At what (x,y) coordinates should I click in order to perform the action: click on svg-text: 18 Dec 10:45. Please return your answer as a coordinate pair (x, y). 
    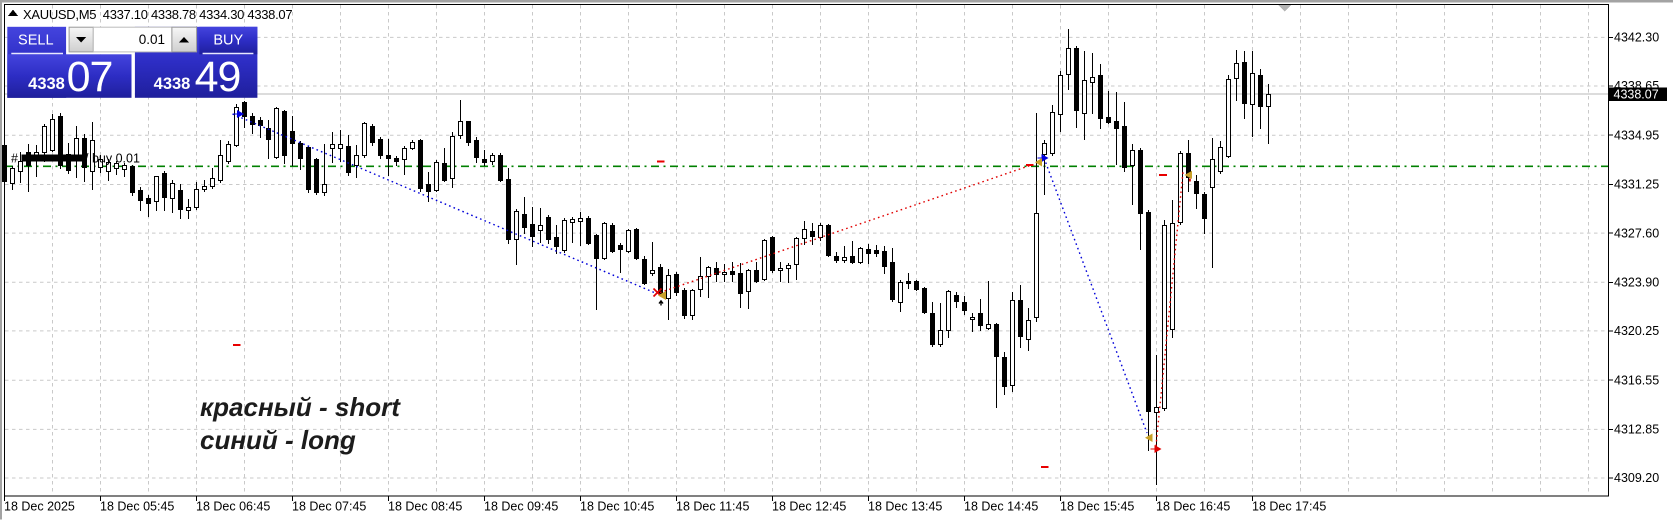
    Looking at the image, I should click on (617, 507).